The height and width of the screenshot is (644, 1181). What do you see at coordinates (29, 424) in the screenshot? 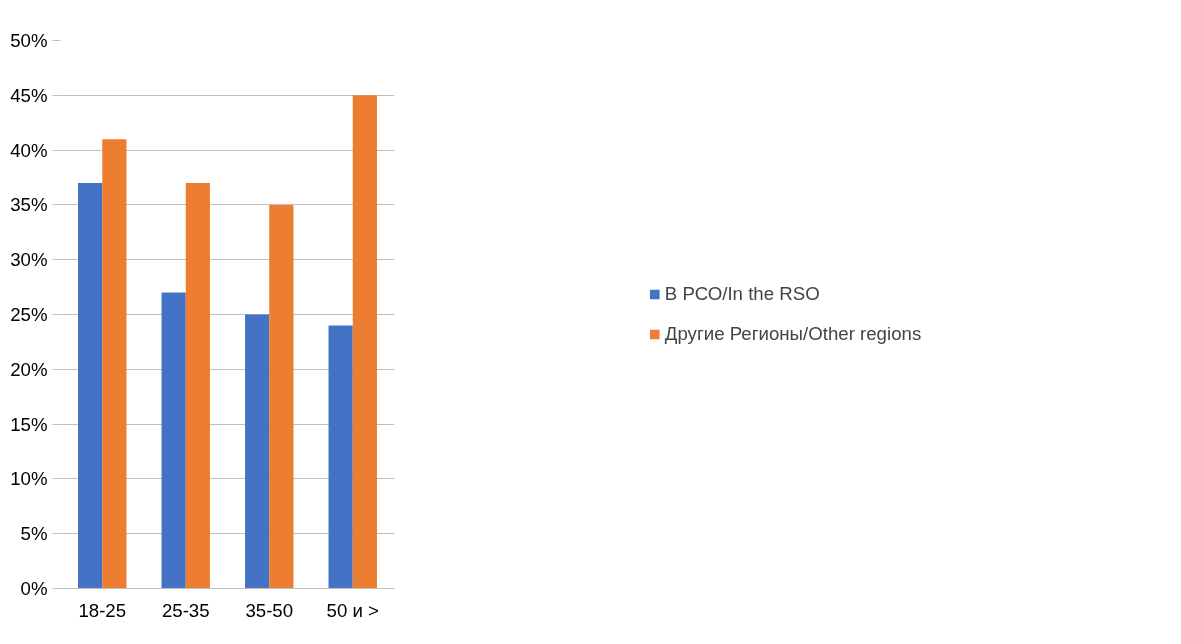
I see `y-tick-label: 15%` at bounding box center [29, 424].